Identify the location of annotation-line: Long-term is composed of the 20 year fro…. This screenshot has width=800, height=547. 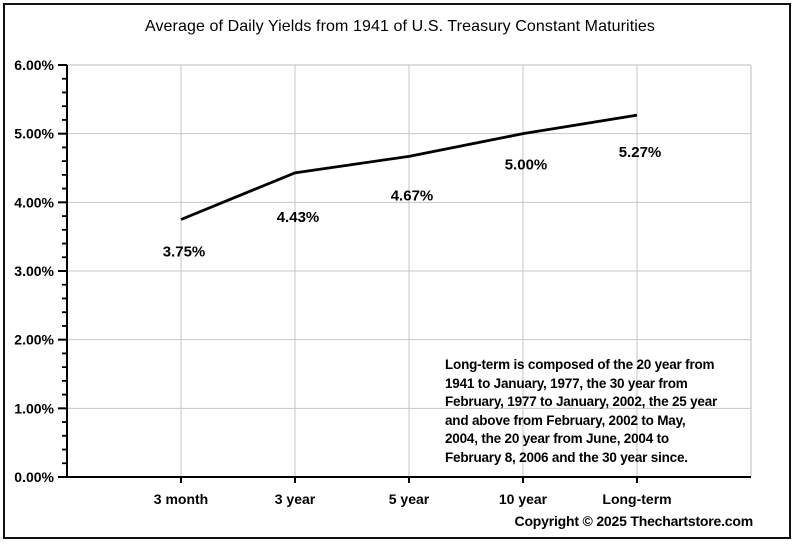
(580, 364).